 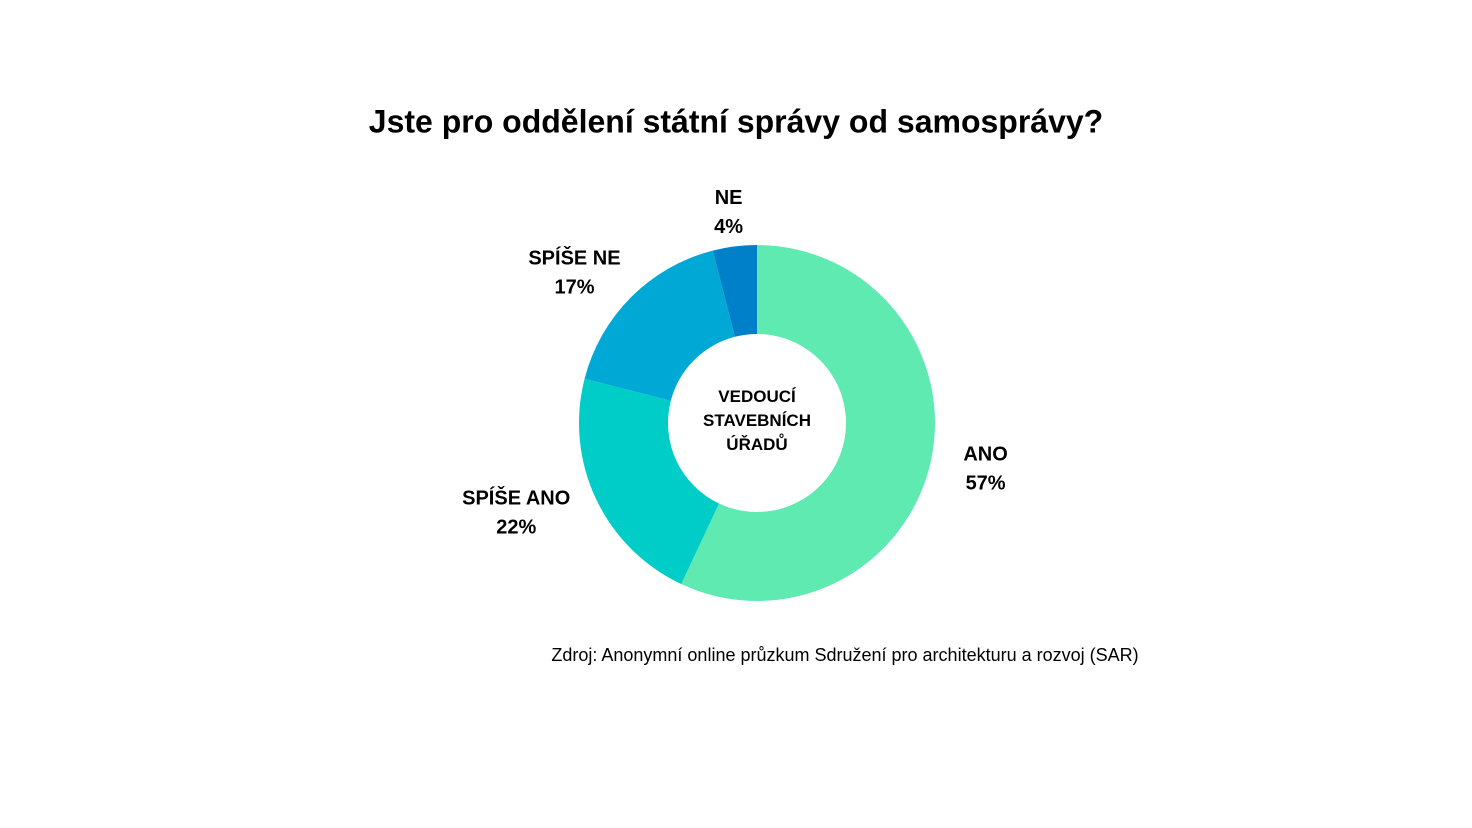 What do you see at coordinates (986, 484) in the screenshot?
I see `slice-value-label: 57%` at bounding box center [986, 484].